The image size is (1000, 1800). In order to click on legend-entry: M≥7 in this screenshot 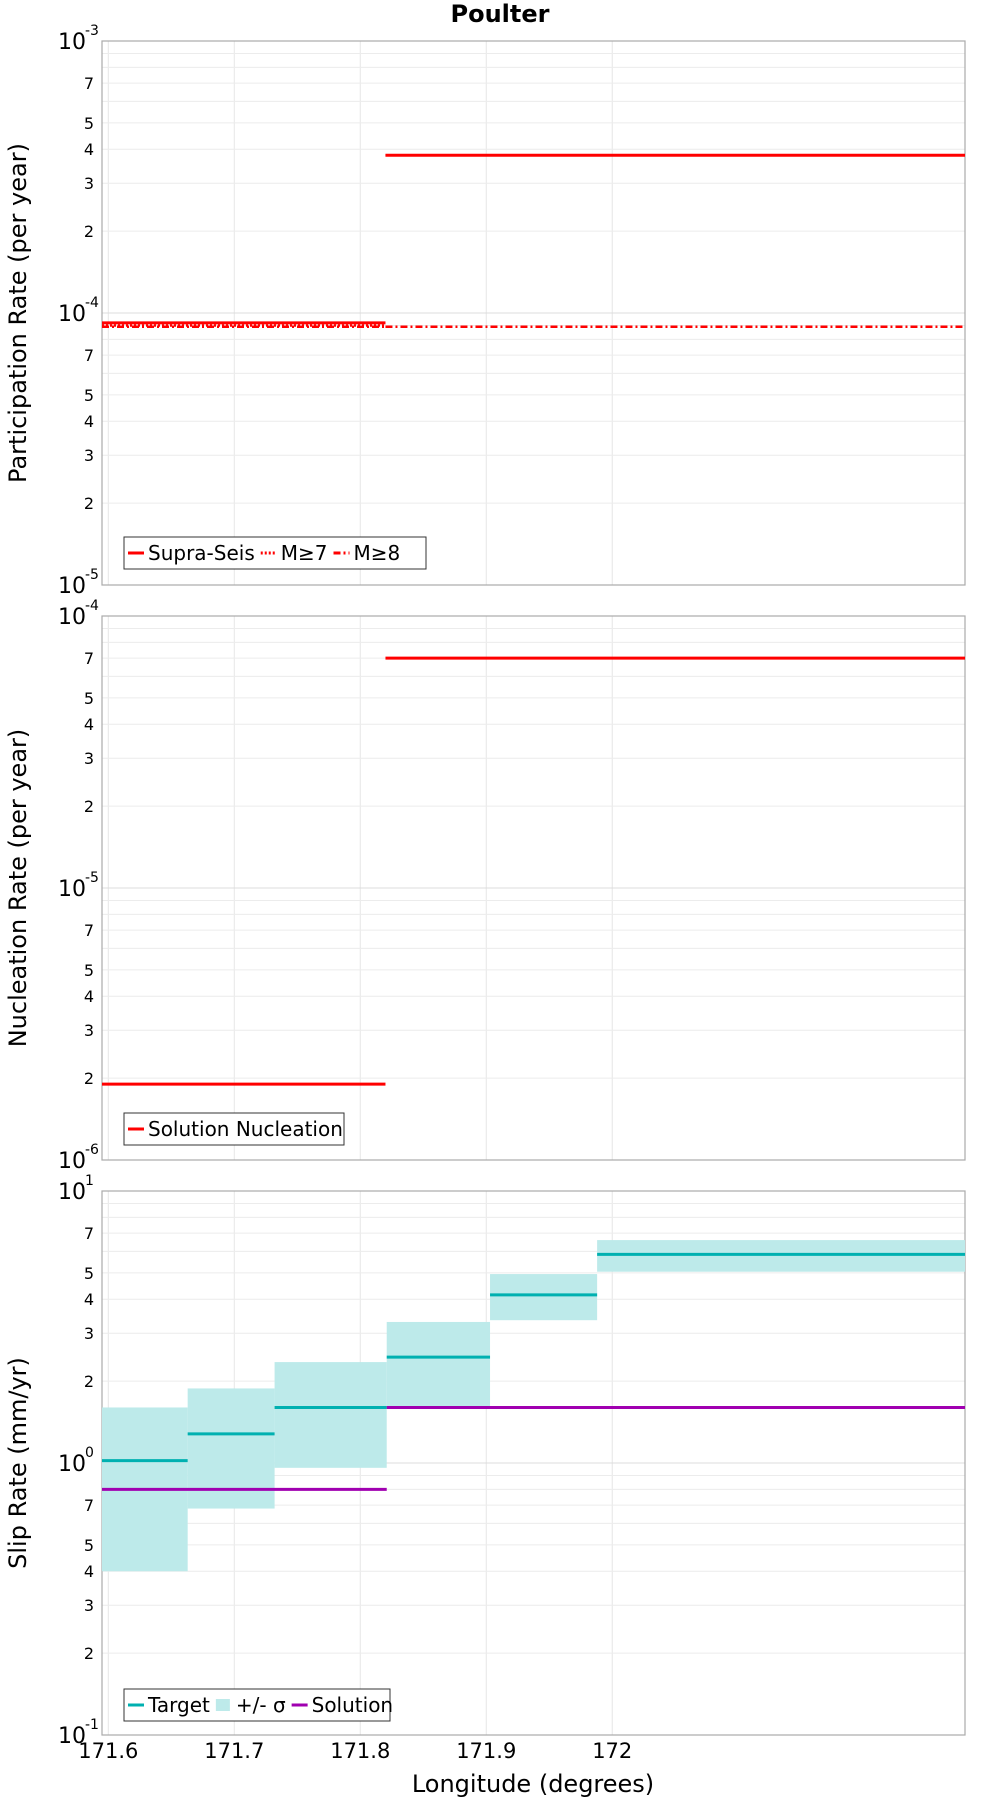, I will do `click(304, 553)`.